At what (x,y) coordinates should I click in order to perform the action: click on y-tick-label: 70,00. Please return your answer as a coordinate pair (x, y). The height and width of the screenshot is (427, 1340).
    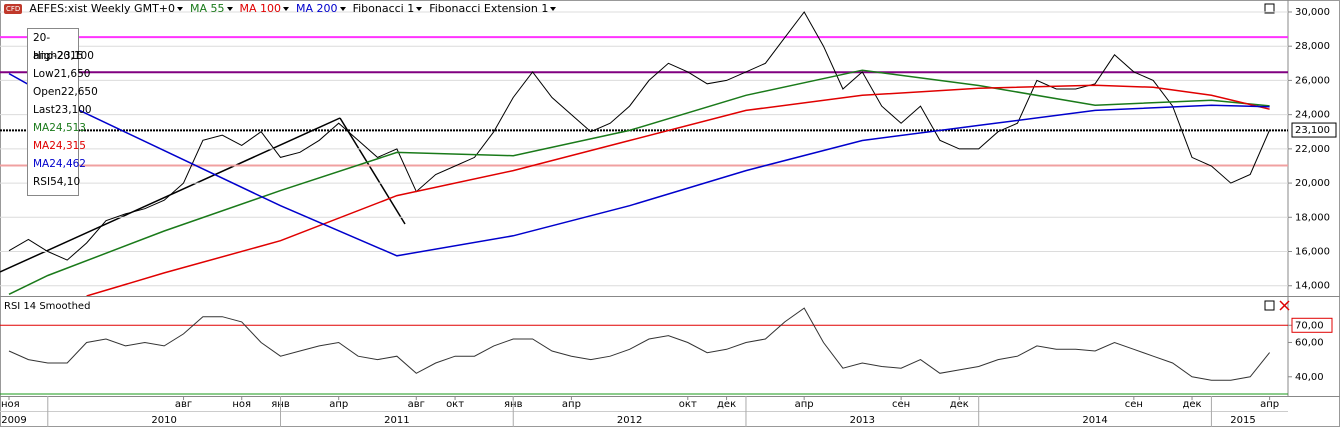
    Looking at the image, I should click on (1309, 325).